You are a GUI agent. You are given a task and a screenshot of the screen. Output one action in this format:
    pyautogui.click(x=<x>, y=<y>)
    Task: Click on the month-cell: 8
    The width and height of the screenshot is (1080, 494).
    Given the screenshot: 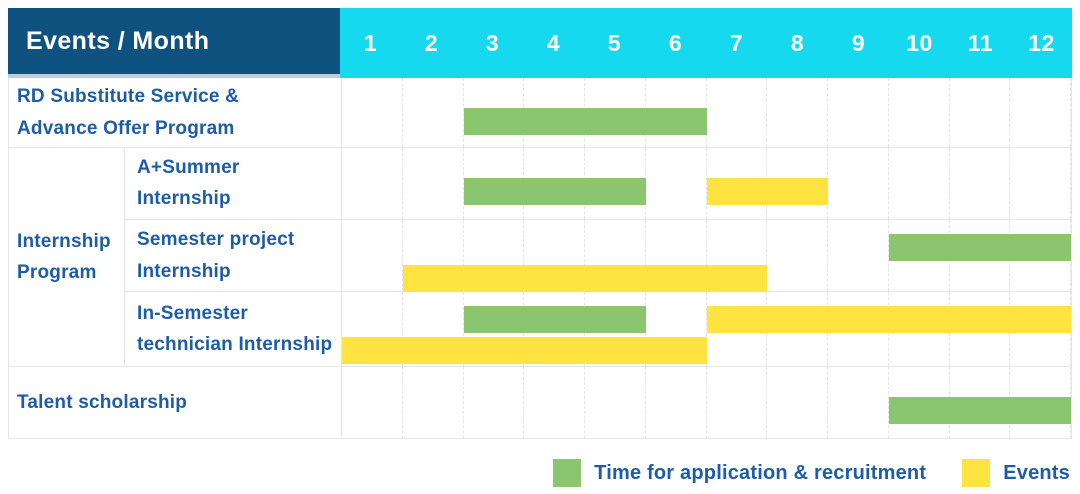 What is the action you would take?
    pyautogui.click(x=797, y=42)
    